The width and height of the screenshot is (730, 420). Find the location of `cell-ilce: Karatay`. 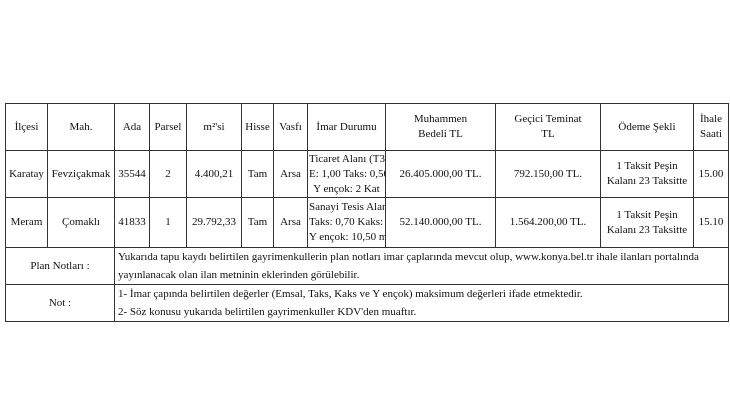

cell-ilce: Karatay is located at coordinates (26, 174).